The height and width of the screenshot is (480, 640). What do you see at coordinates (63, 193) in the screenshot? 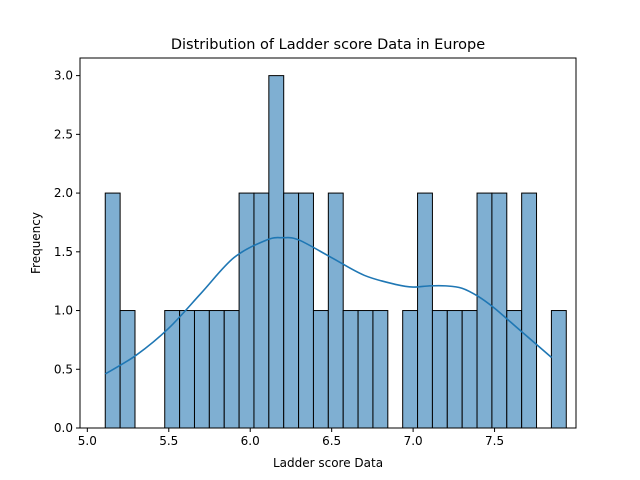
I see `y-tick-label: 2.0` at bounding box center [63, 193].